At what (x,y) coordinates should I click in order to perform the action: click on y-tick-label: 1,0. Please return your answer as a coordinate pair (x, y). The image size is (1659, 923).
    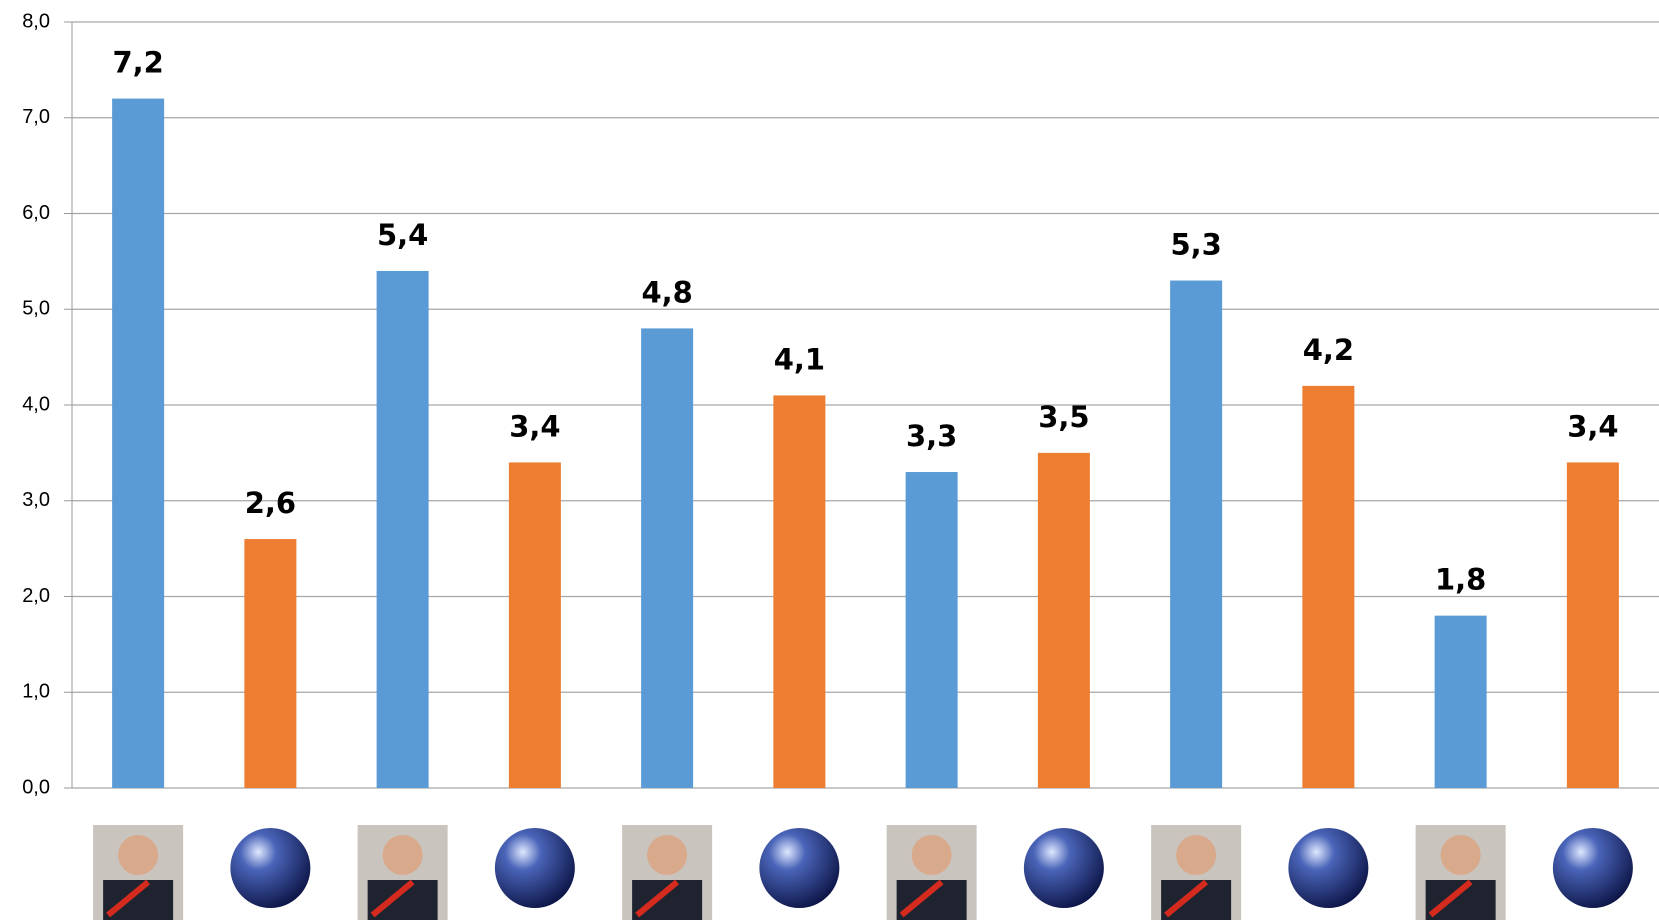
    Looking at the image, I should click on (36, 692).